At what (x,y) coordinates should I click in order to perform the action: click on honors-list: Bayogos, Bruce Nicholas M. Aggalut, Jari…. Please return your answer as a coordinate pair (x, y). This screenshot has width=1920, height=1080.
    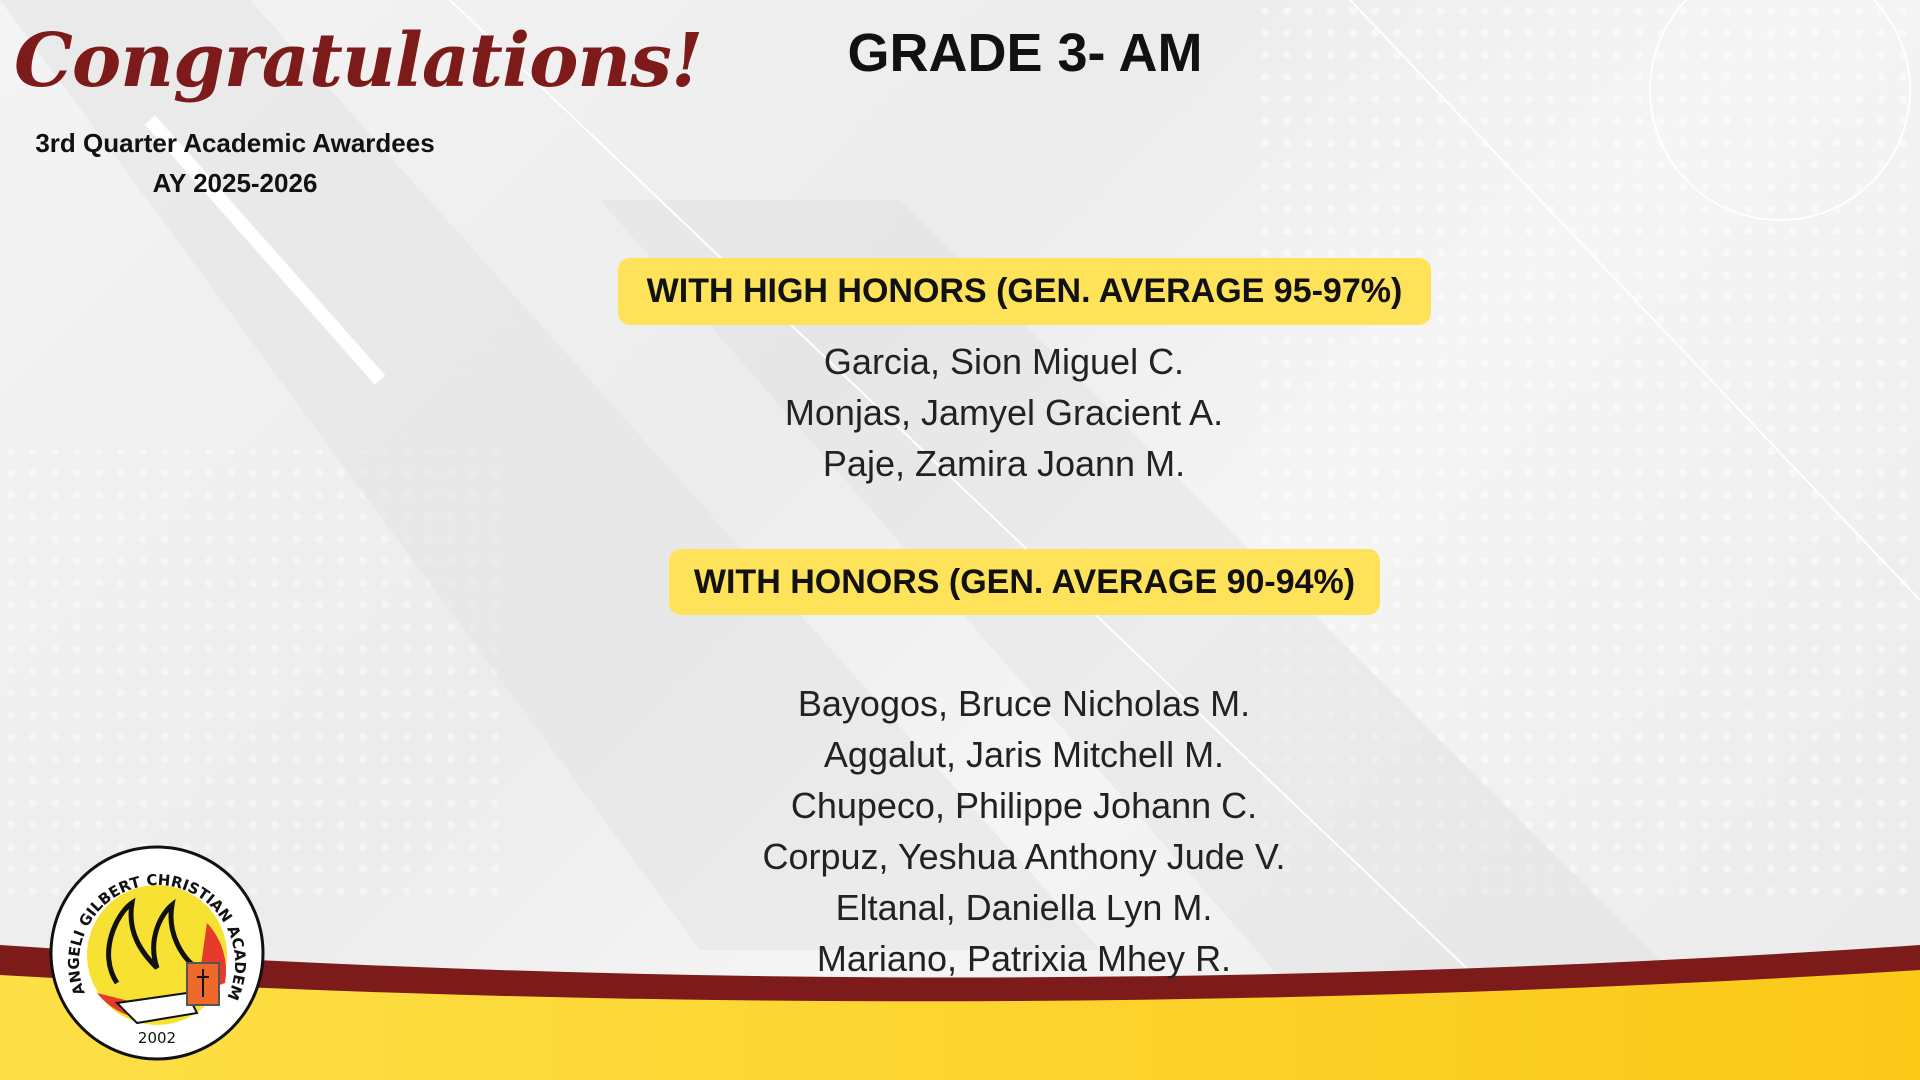
    Looking at the image, I should click on (1024, 831).